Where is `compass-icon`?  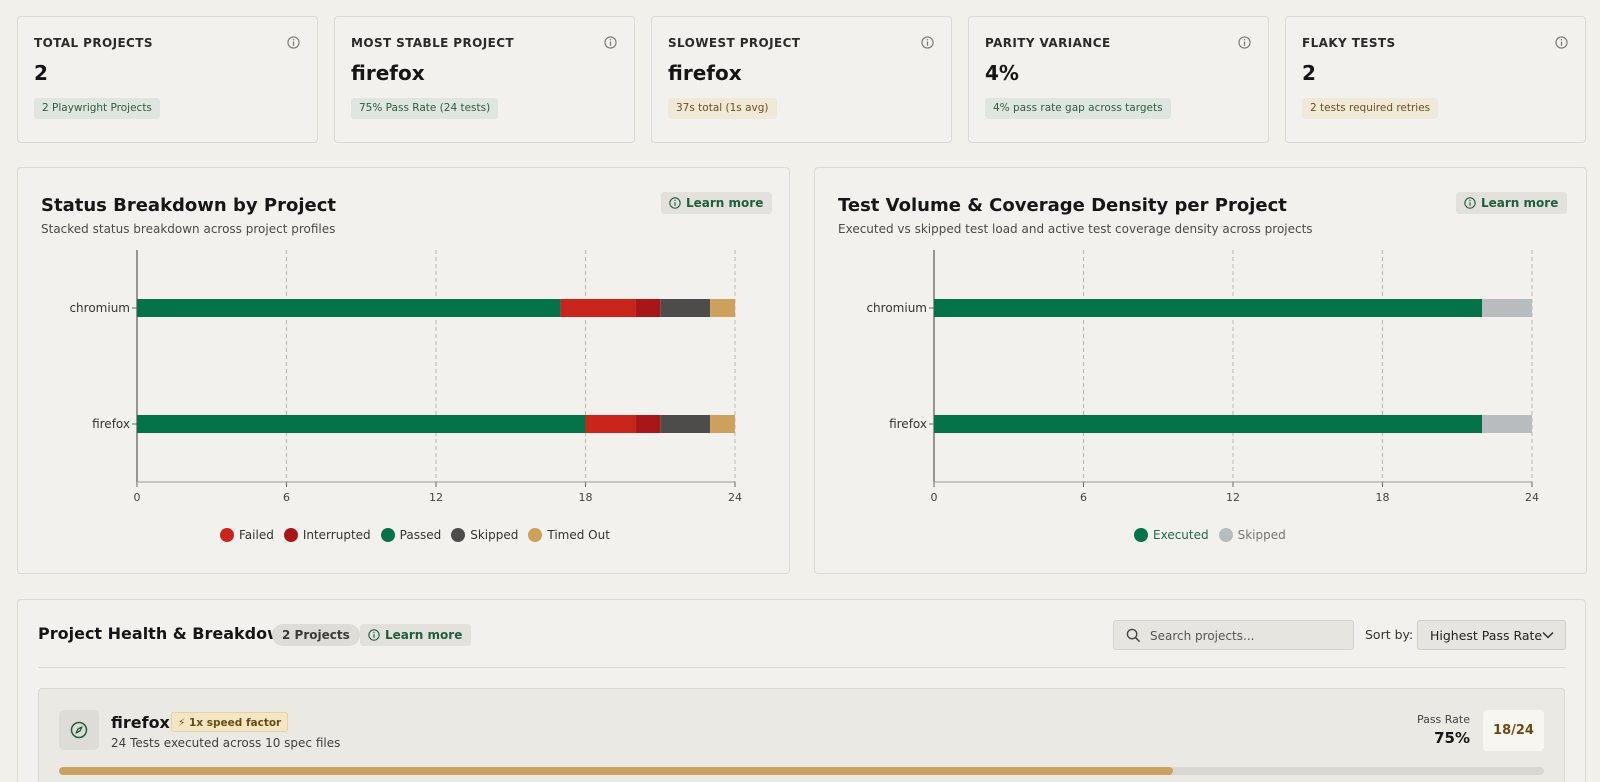
compass-icon is located at coordinates (79, 730).